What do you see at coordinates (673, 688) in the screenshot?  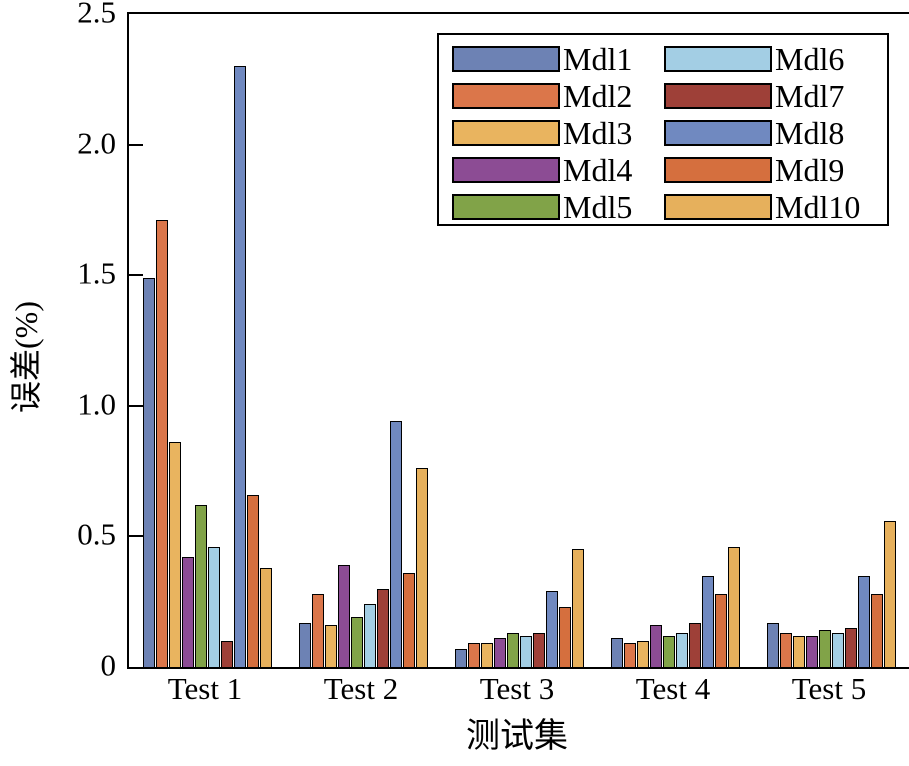 I see `x-tick-label: Test 4` at bounding box center [673, 688].